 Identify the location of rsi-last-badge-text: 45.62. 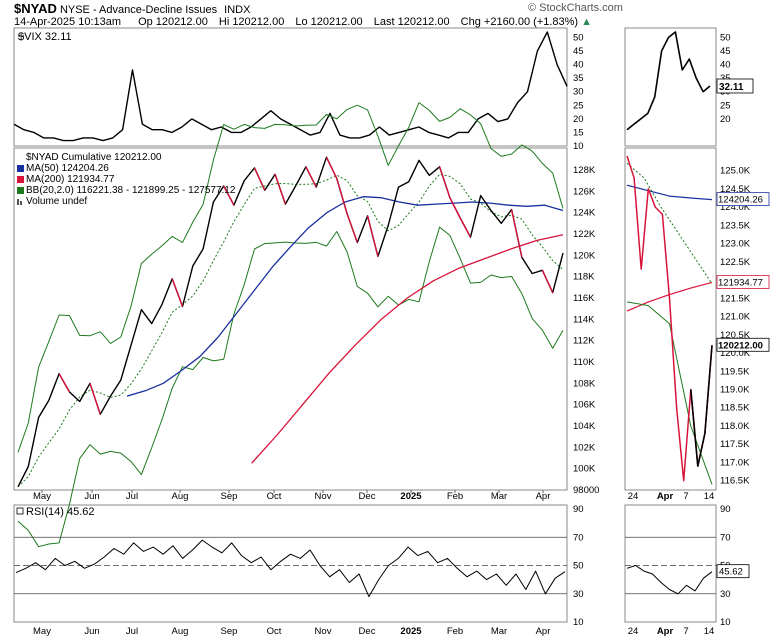
(731, 572).